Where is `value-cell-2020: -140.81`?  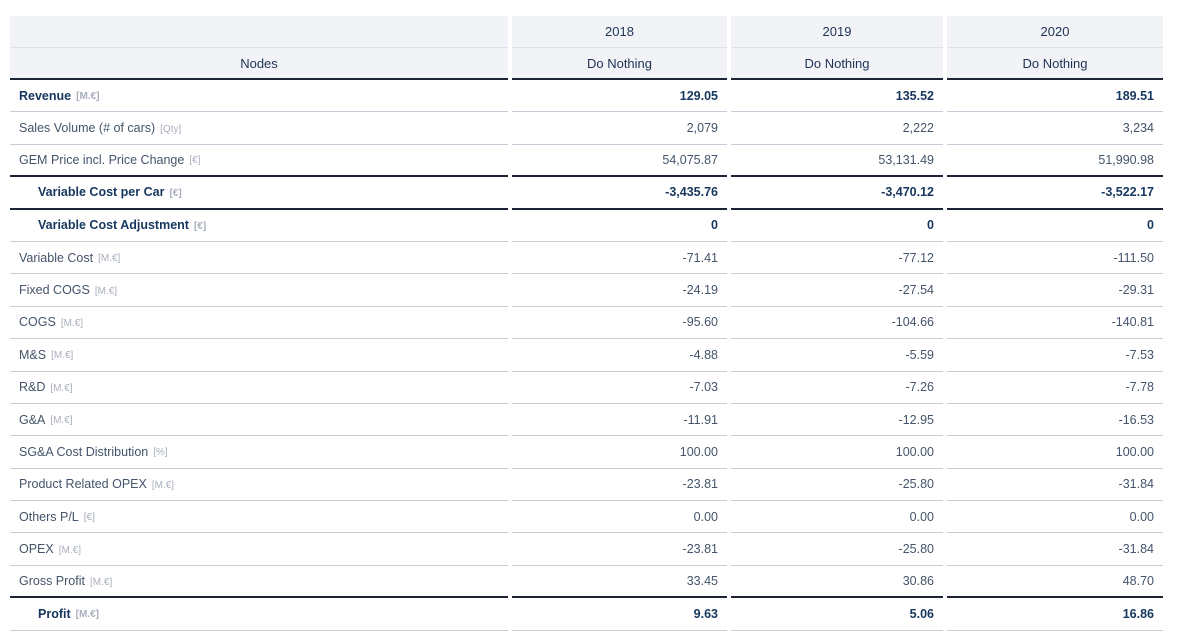 value-cell-2020: -140.81 is located at coordinates (1055, 323).